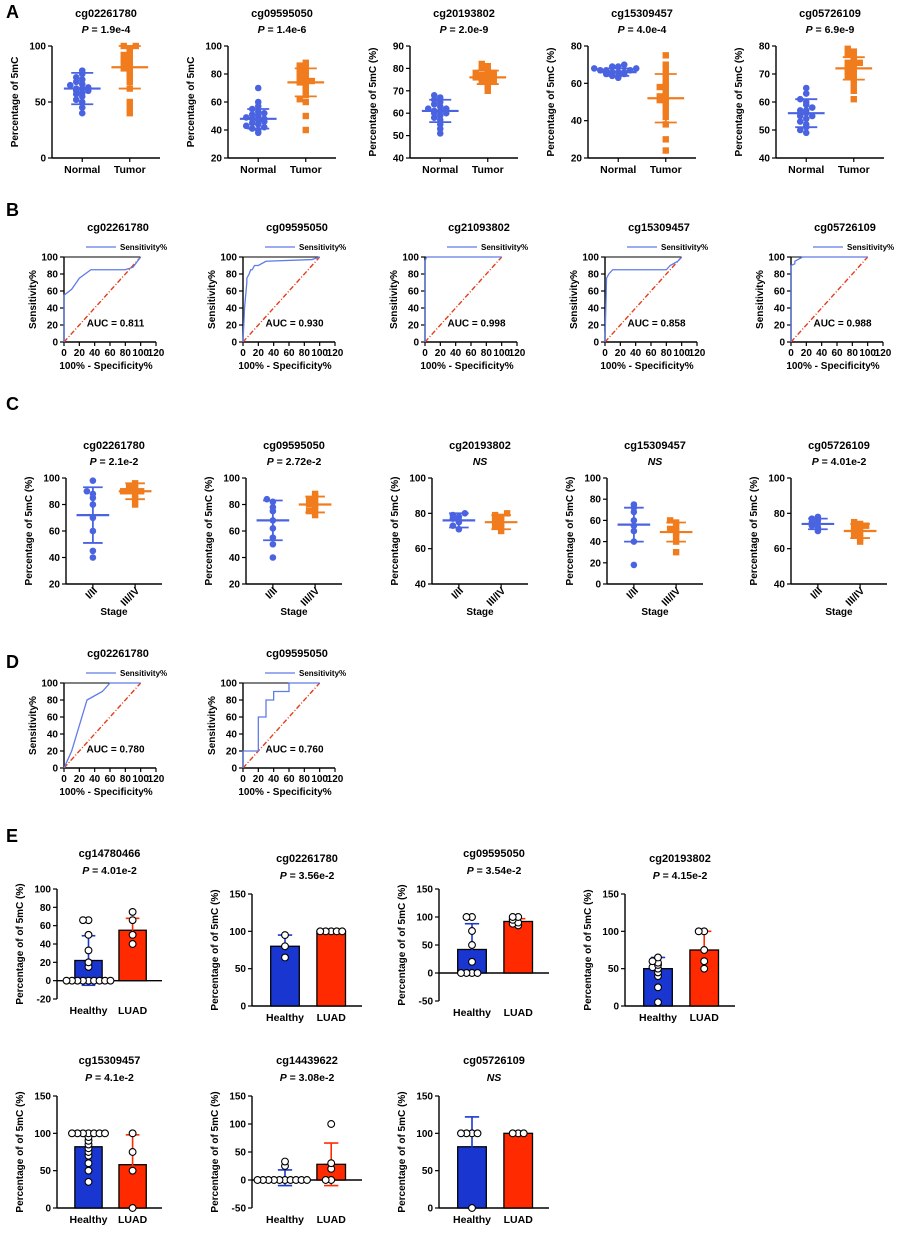 The width and height of the screenshot is (913, 1233). I want to click on p-value-text: = 3.08e-2, so click(311, 1078).